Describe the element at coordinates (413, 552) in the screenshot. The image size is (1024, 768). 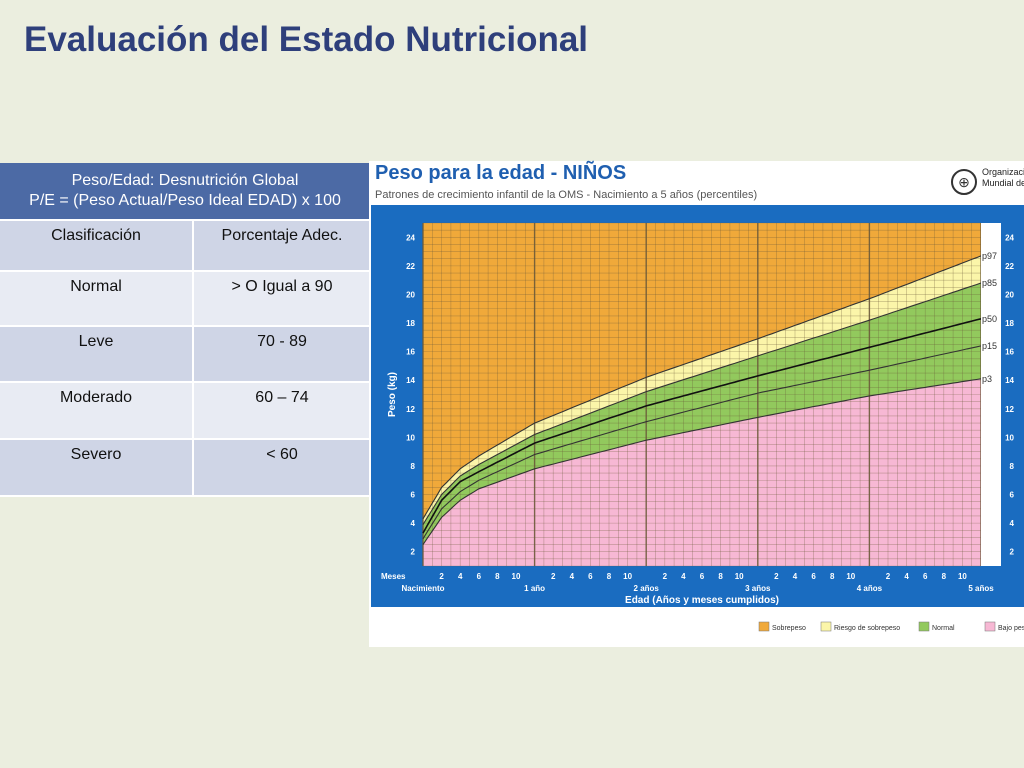
I see `y-tick-label: 2` at that location.